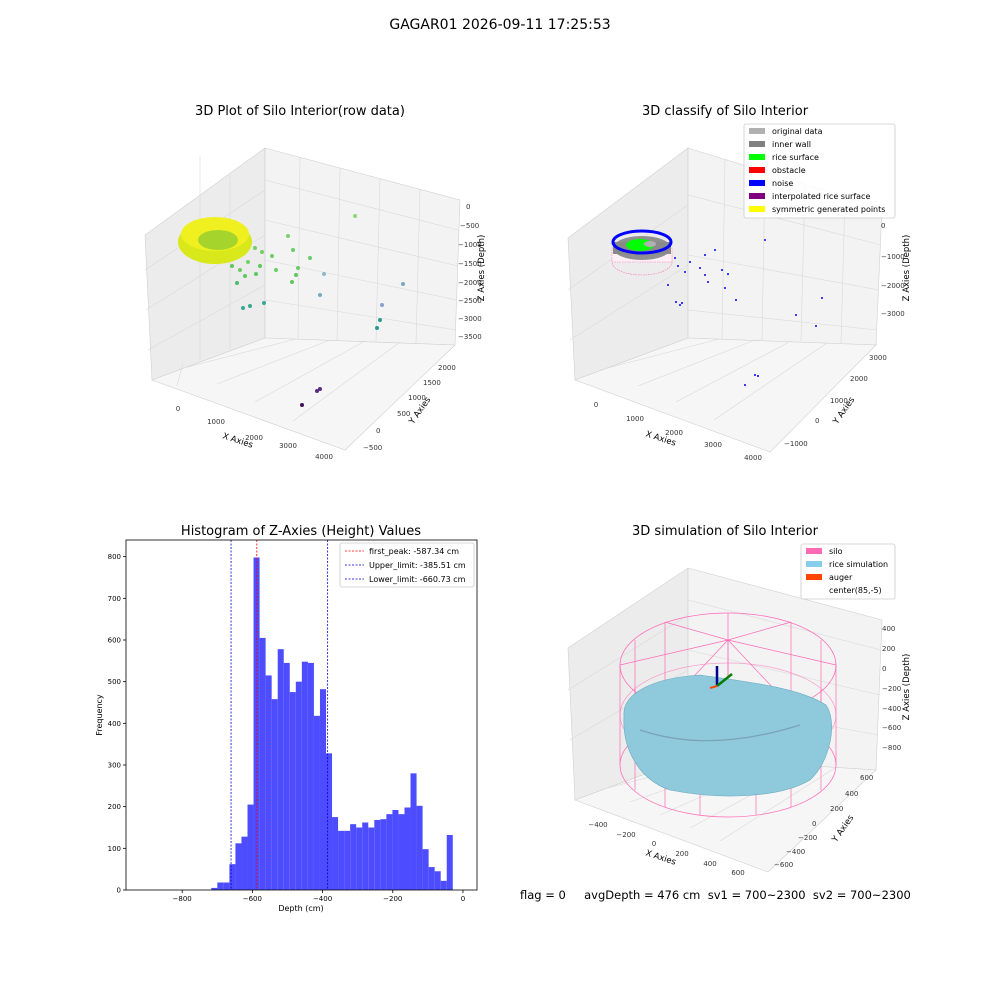  Describe the element at coordinates (724, 720) in the screenshot. I see `sim-grid` at that location.